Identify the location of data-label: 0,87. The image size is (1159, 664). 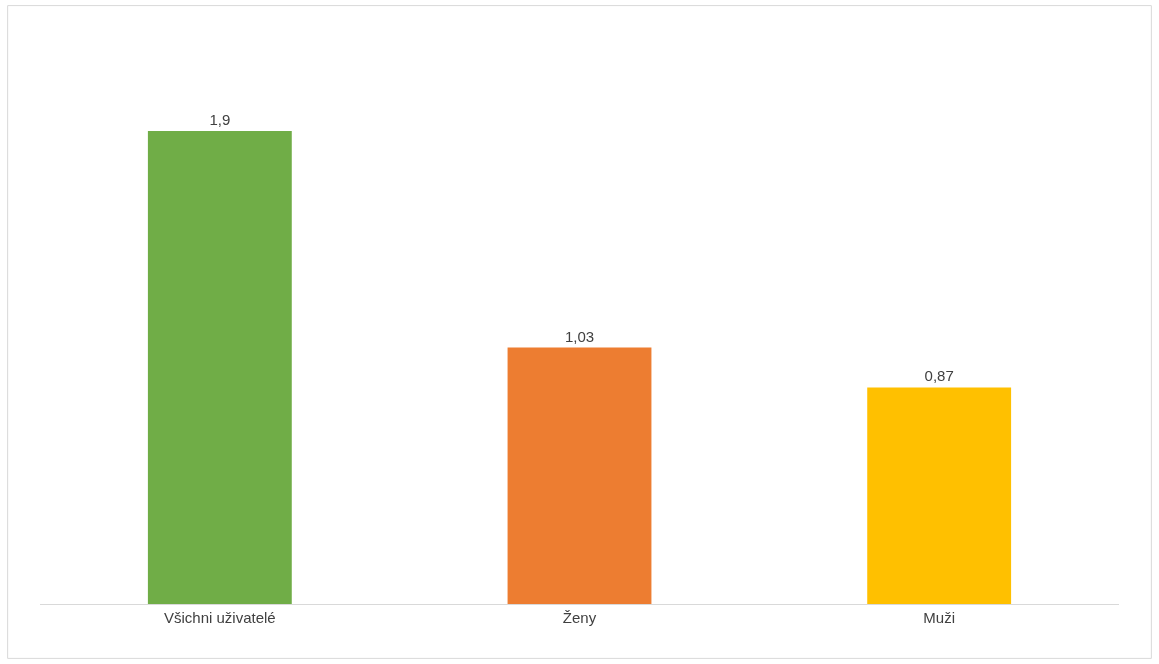
(939, 376).